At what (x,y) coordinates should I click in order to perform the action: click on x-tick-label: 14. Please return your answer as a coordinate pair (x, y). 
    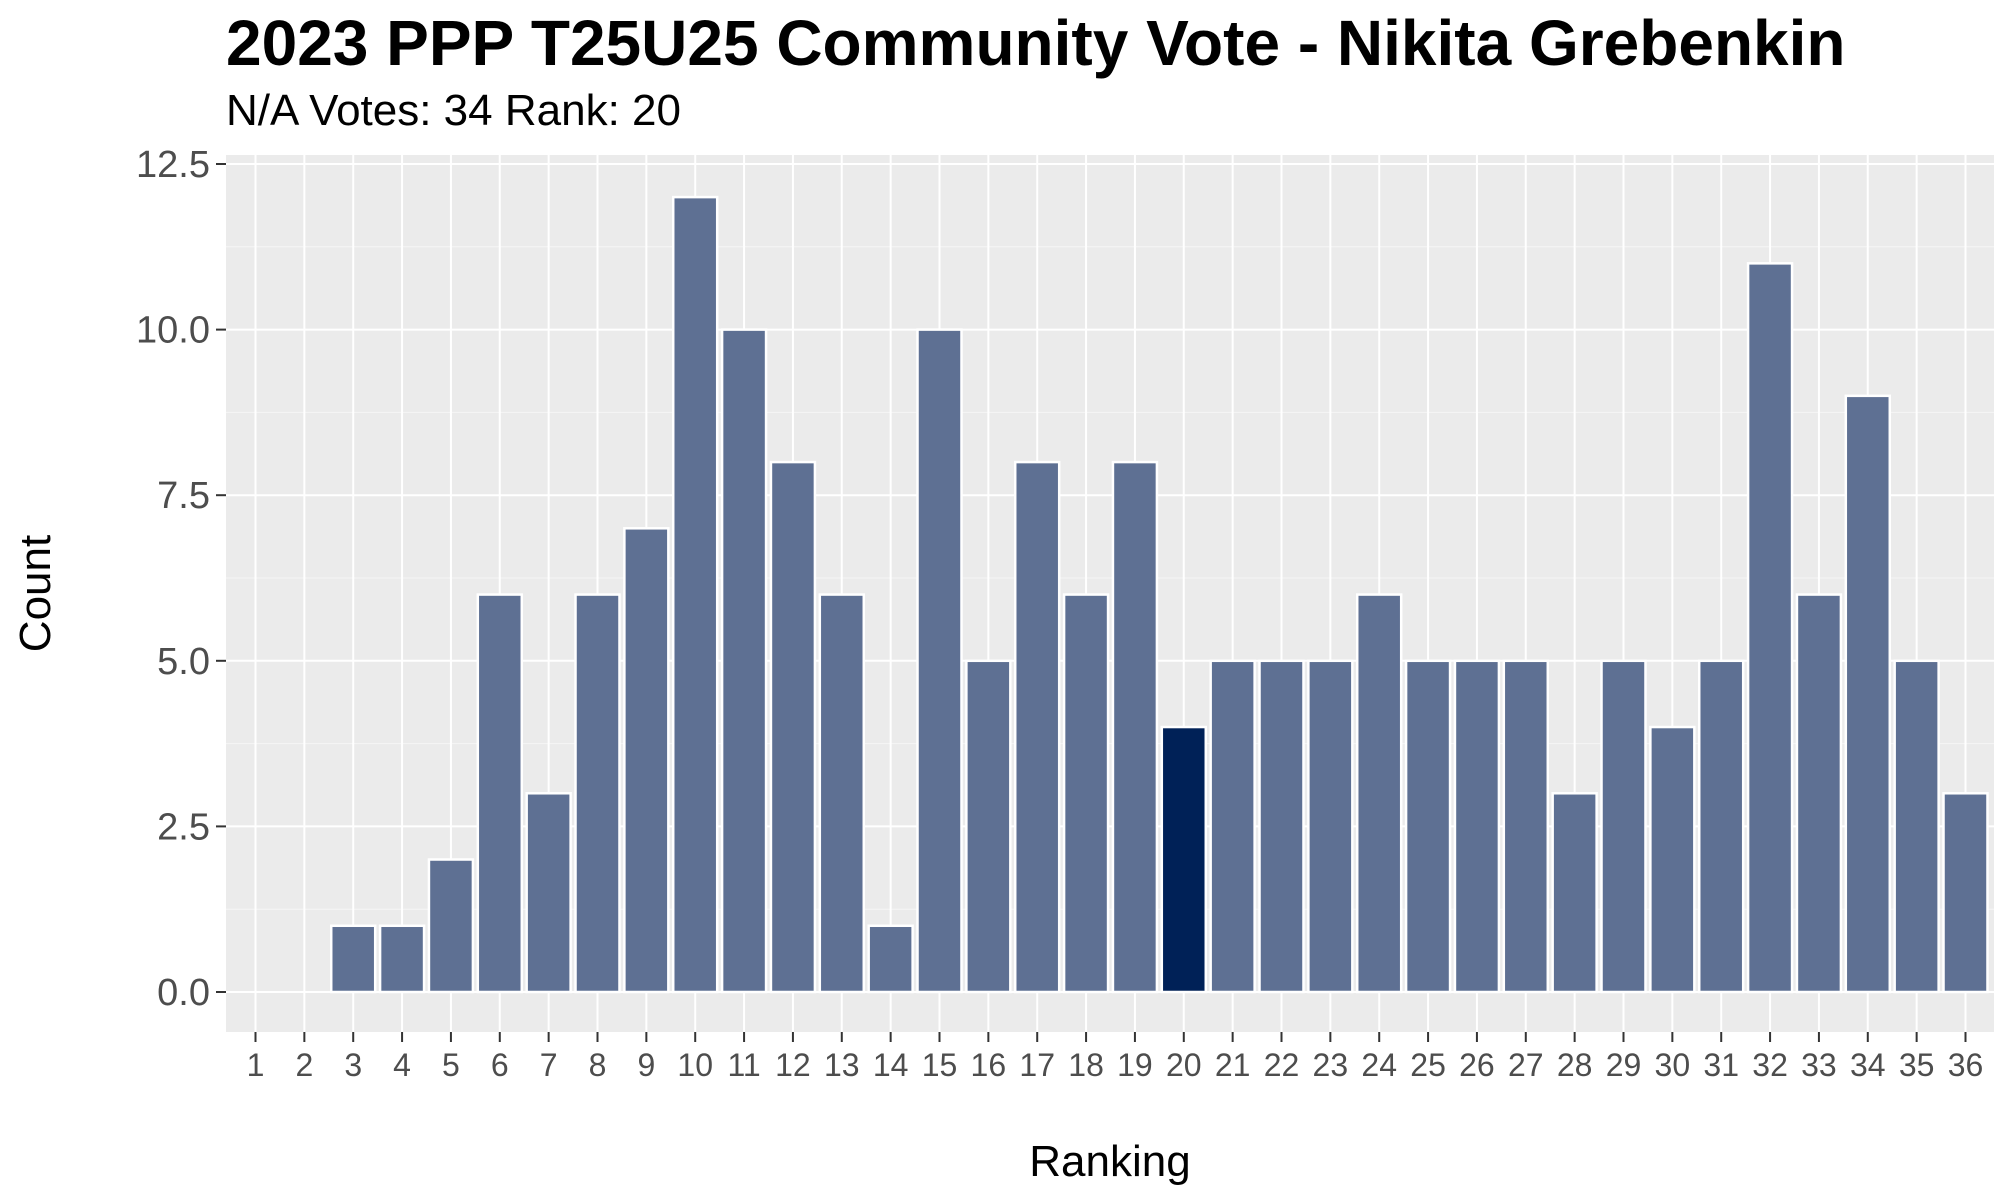
    Looking at the image, I should click on (891, 1065).